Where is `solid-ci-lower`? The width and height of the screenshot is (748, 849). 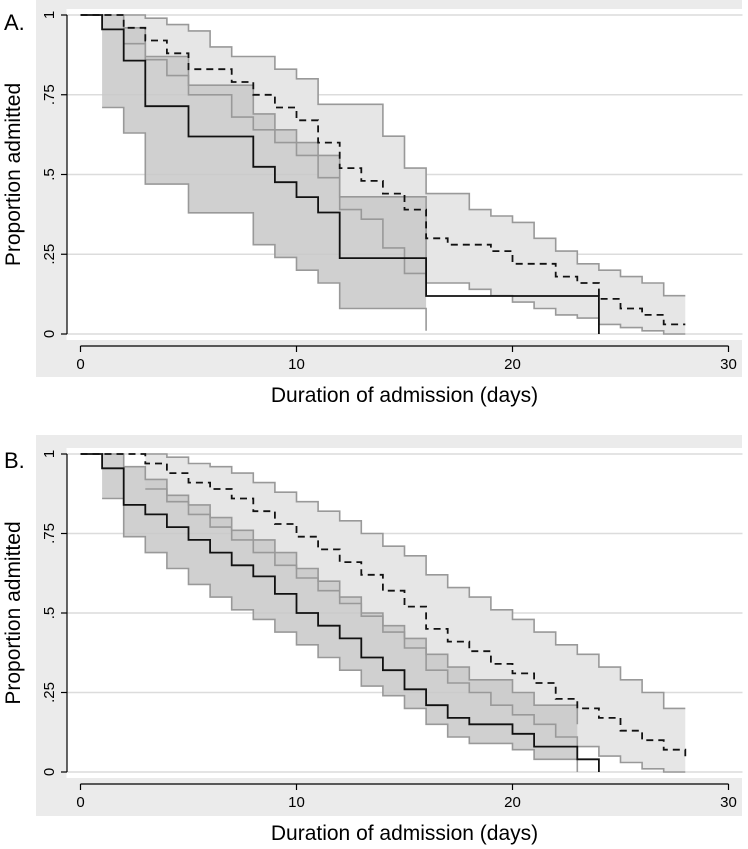 solid-ci-lower is located at coordinates (264, 218).